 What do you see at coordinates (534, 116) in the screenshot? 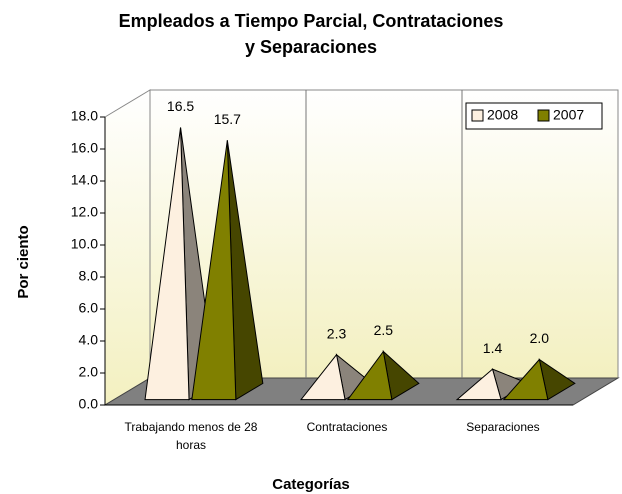
I see `legend` at bounding box center [534, 116].